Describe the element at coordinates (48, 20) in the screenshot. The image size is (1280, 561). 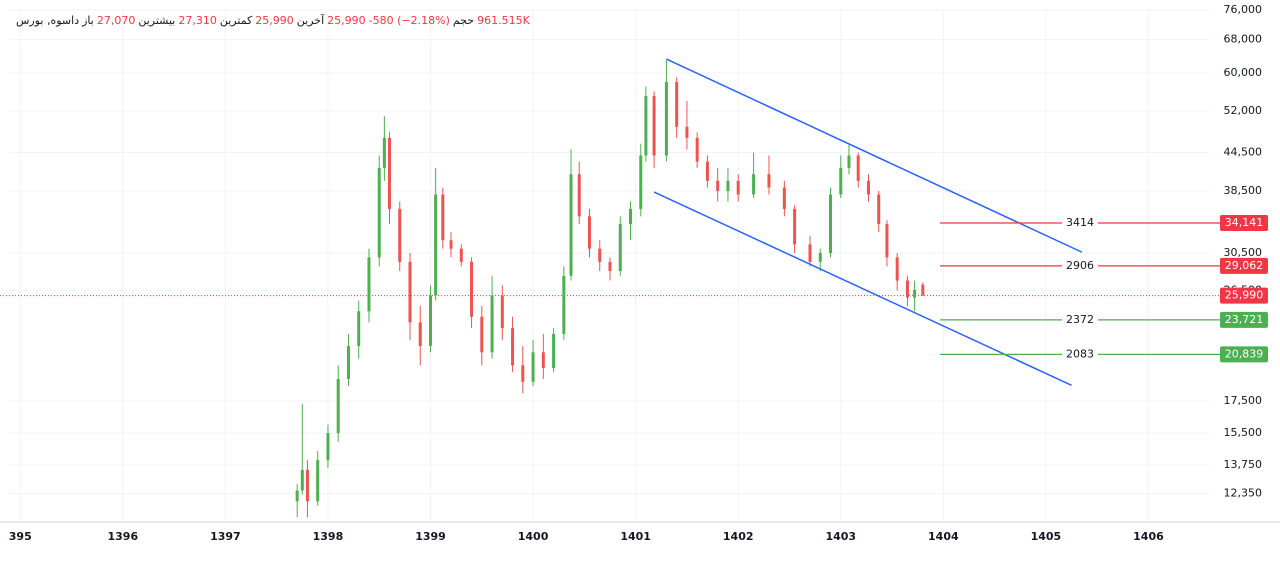
I see `symbol: داسوه, بورس` at that location.